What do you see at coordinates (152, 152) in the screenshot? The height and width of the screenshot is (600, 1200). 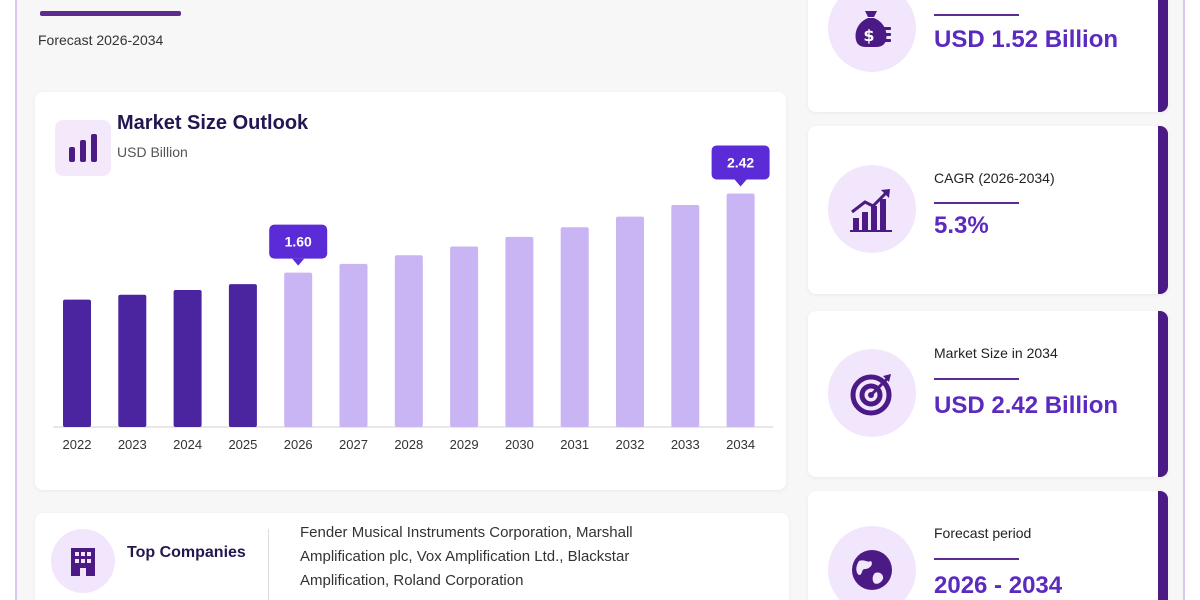 I see `chart-unit: USD Billion` at bounding box center [152, 152].